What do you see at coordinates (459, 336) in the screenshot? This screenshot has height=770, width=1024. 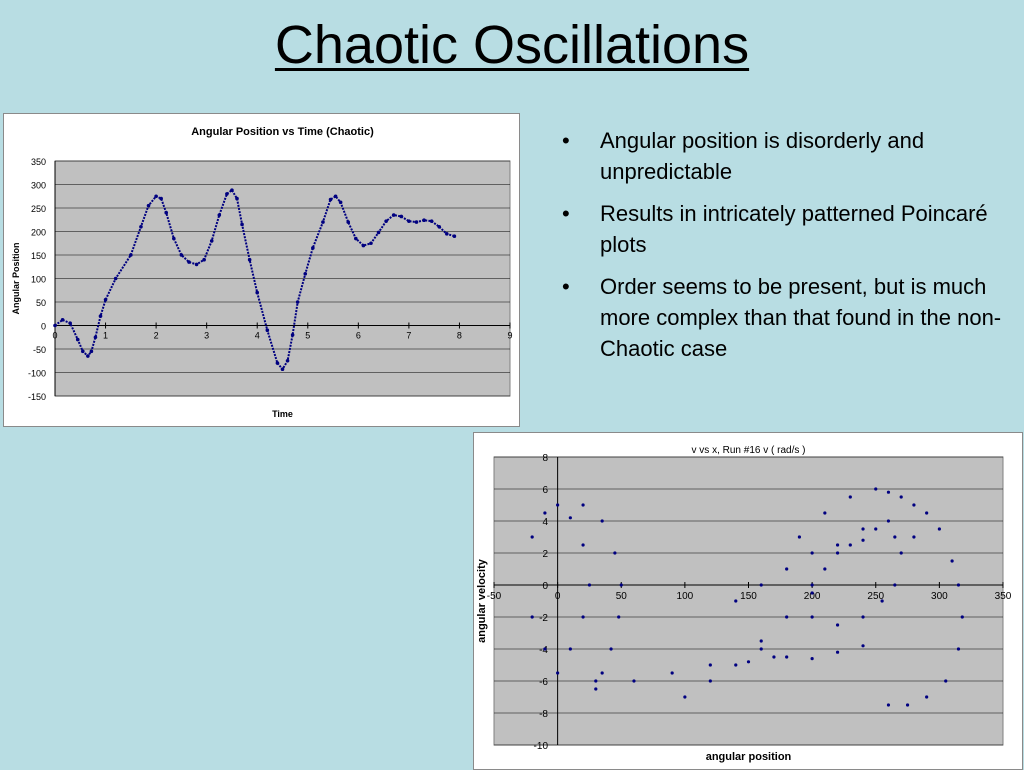 I see `x-tick-label: 8` at bounding box center [459, 336].